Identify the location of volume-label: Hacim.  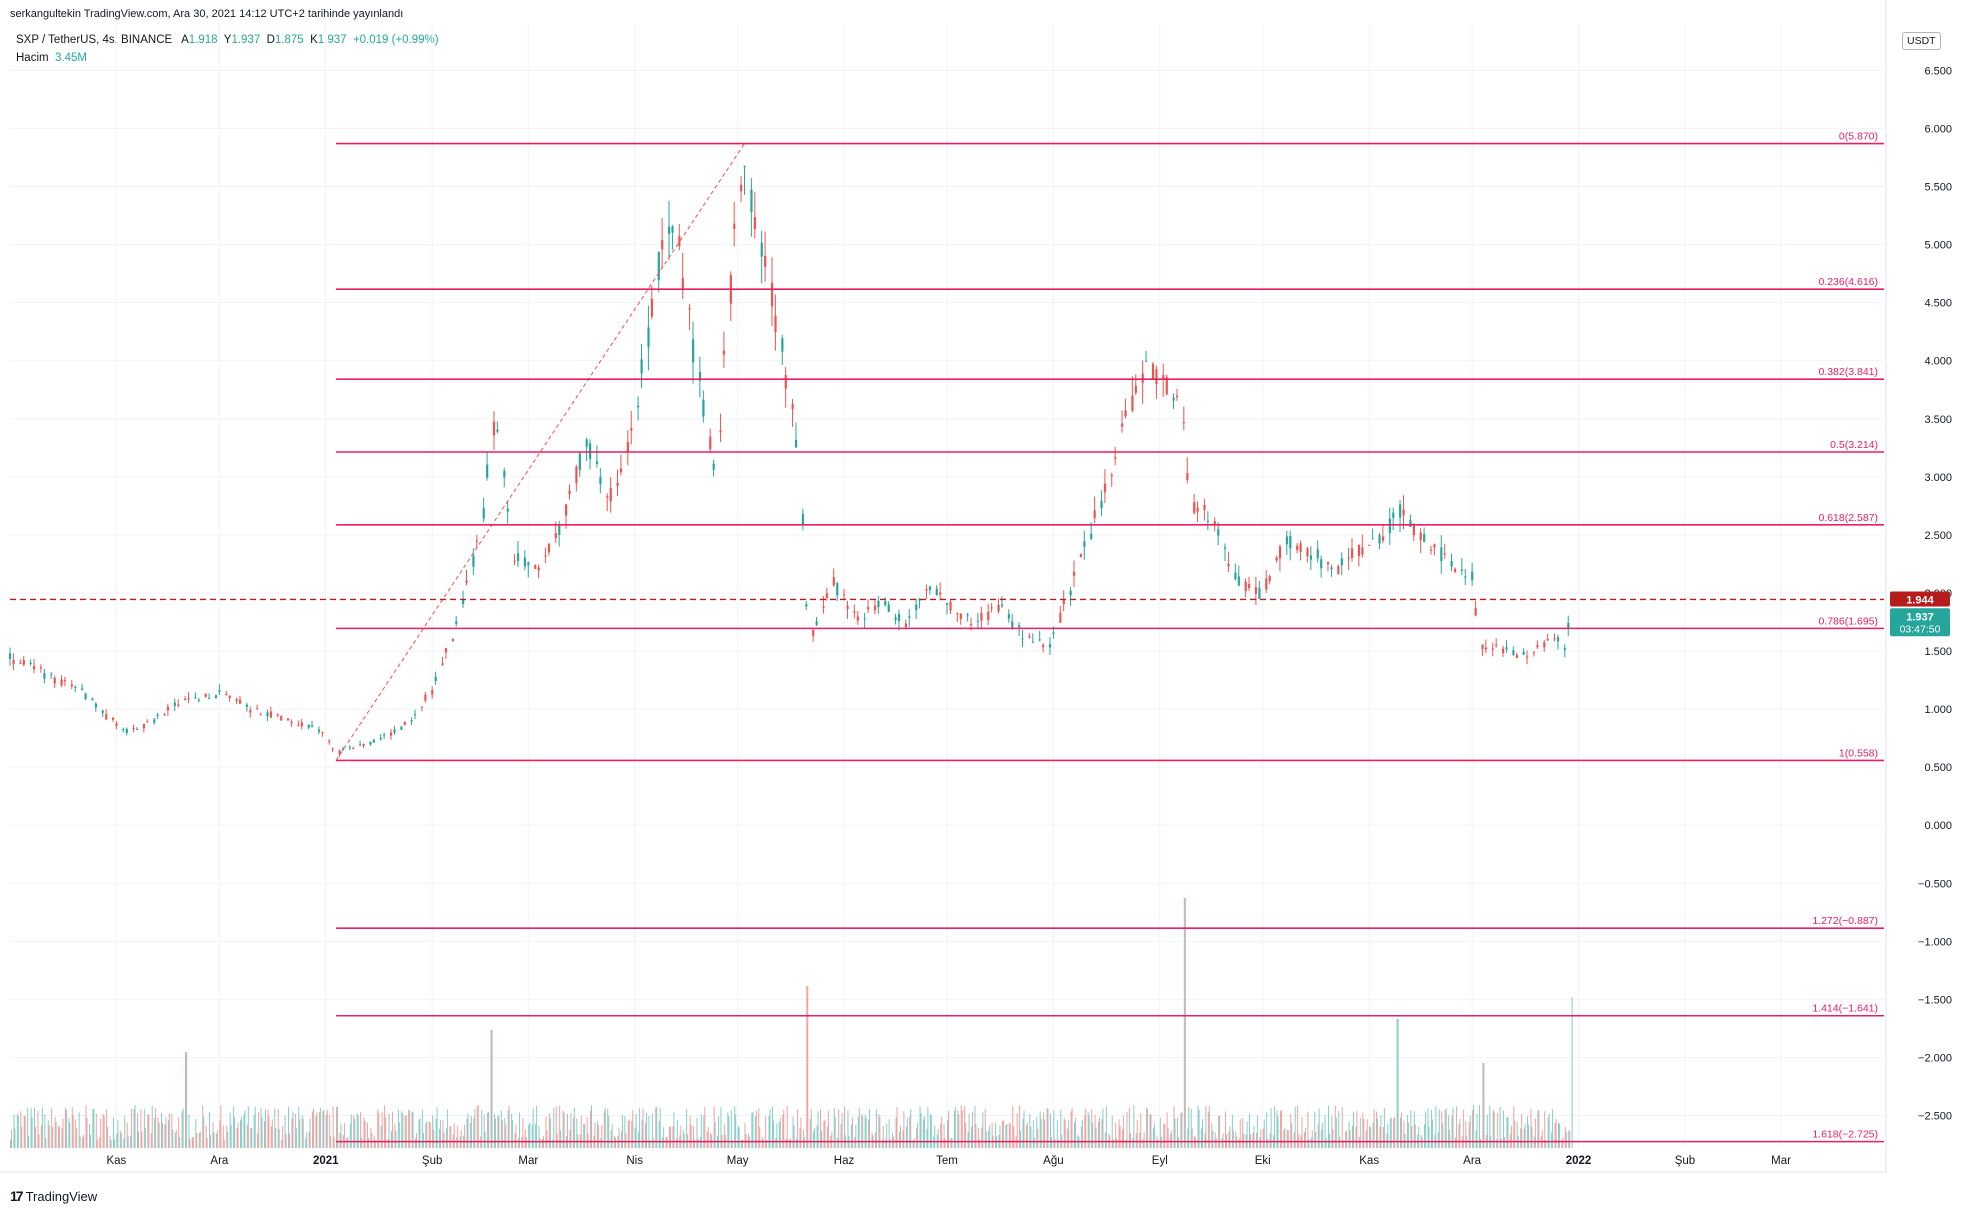
(32, 58).